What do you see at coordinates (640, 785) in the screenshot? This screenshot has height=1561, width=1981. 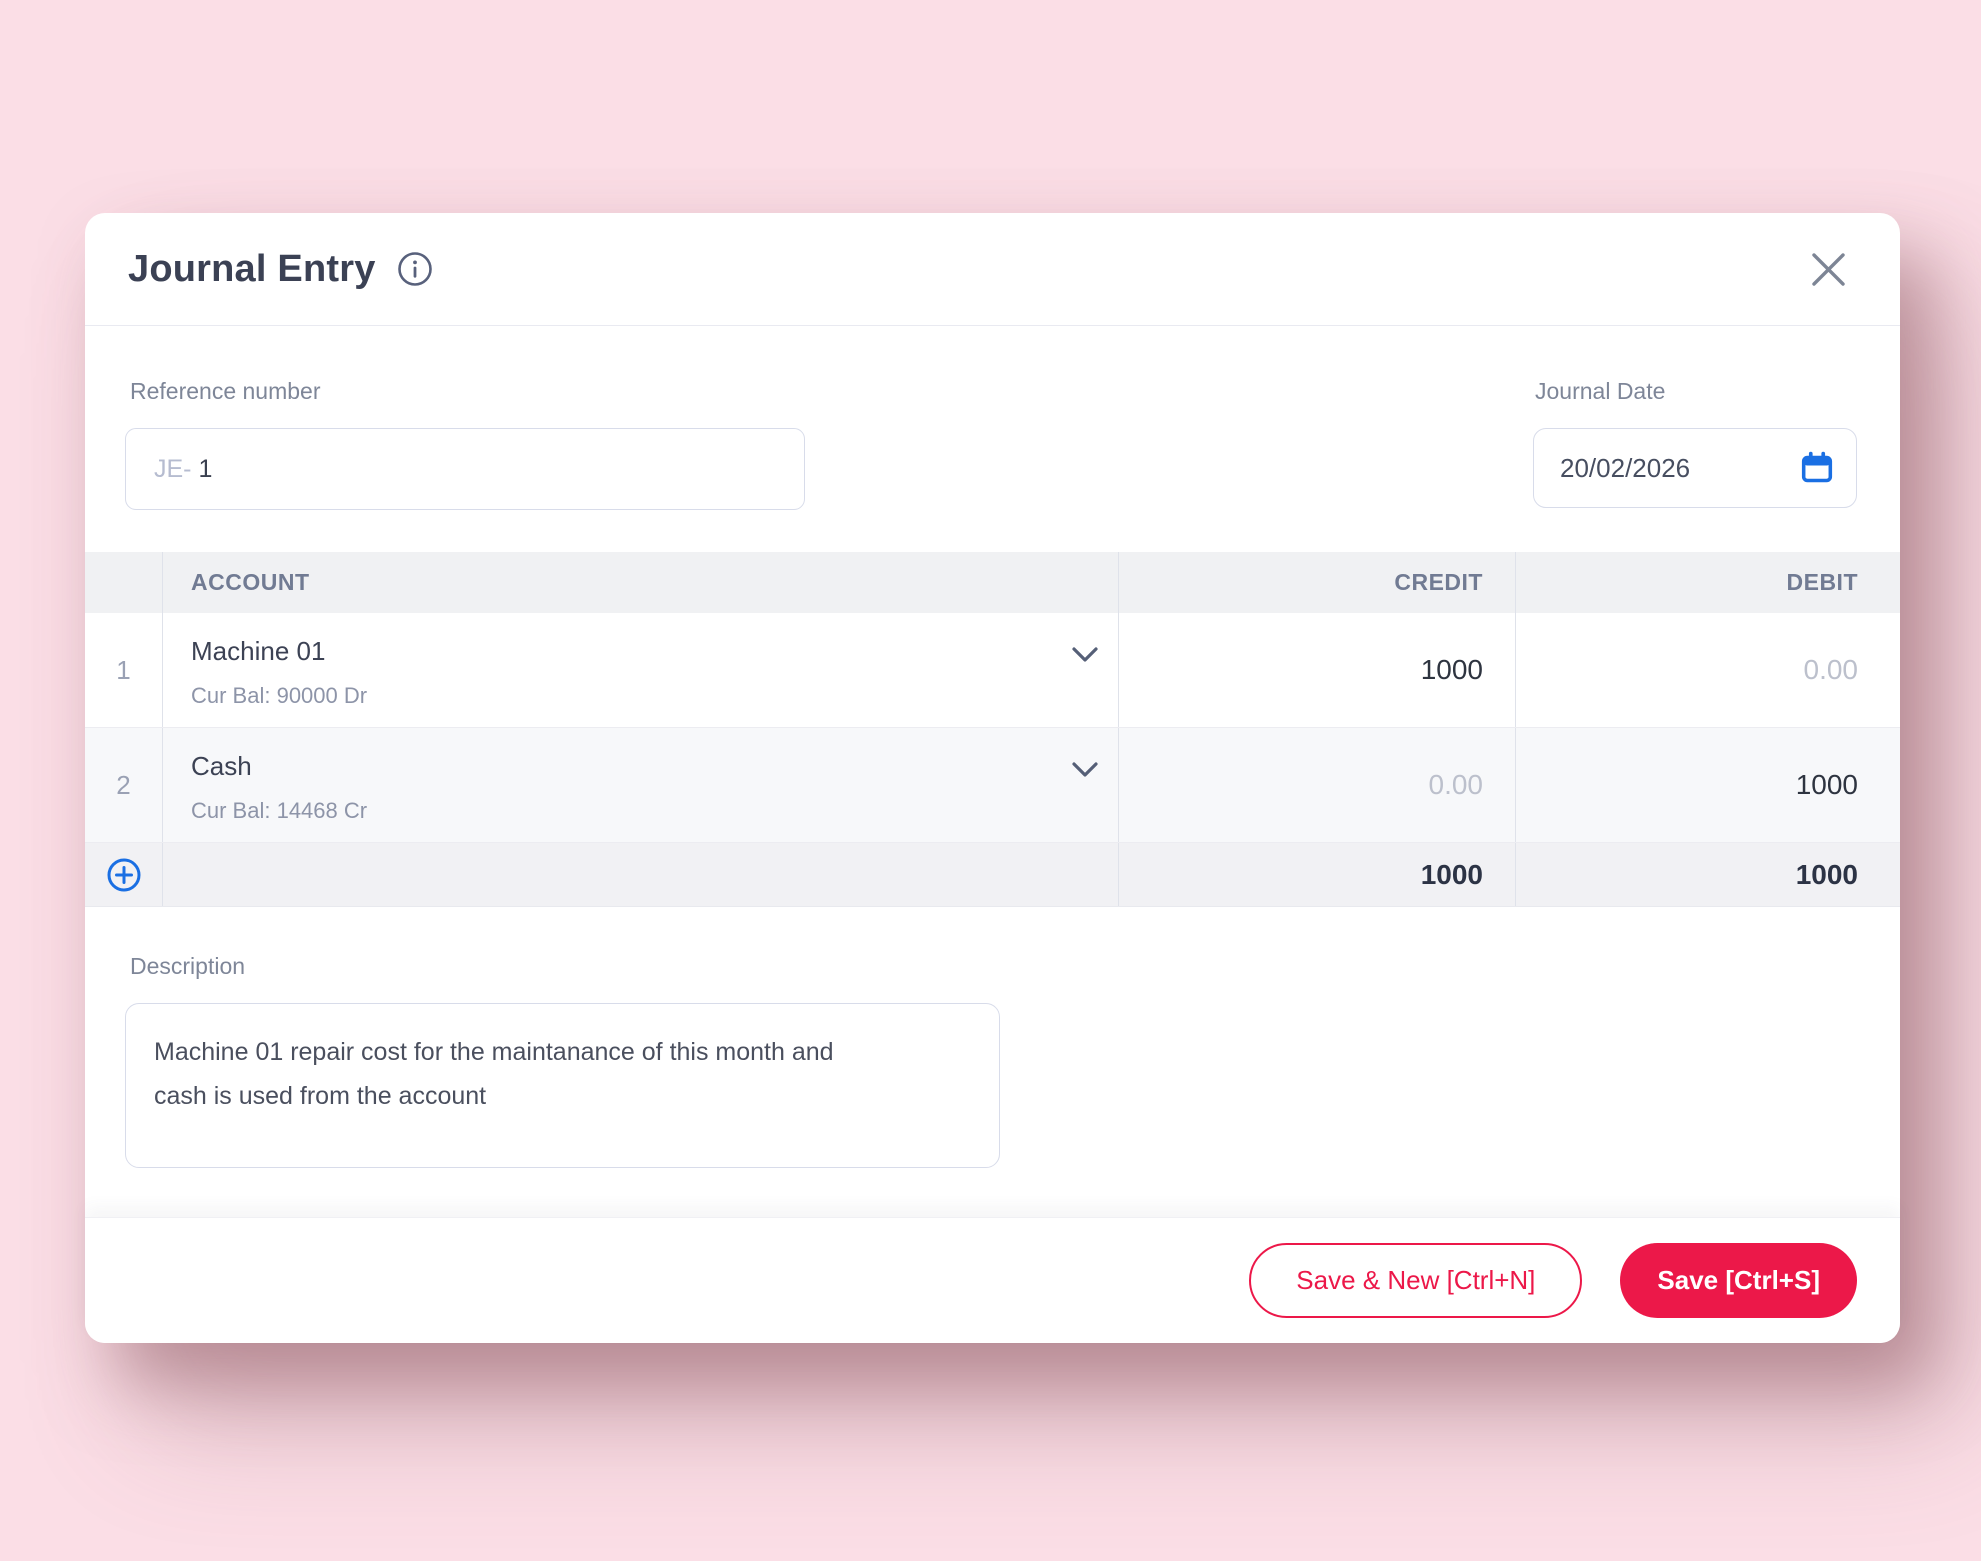 I see `account-cell: Cash Cur Bal: 14468 Cr` at bounding box center [640, 785].